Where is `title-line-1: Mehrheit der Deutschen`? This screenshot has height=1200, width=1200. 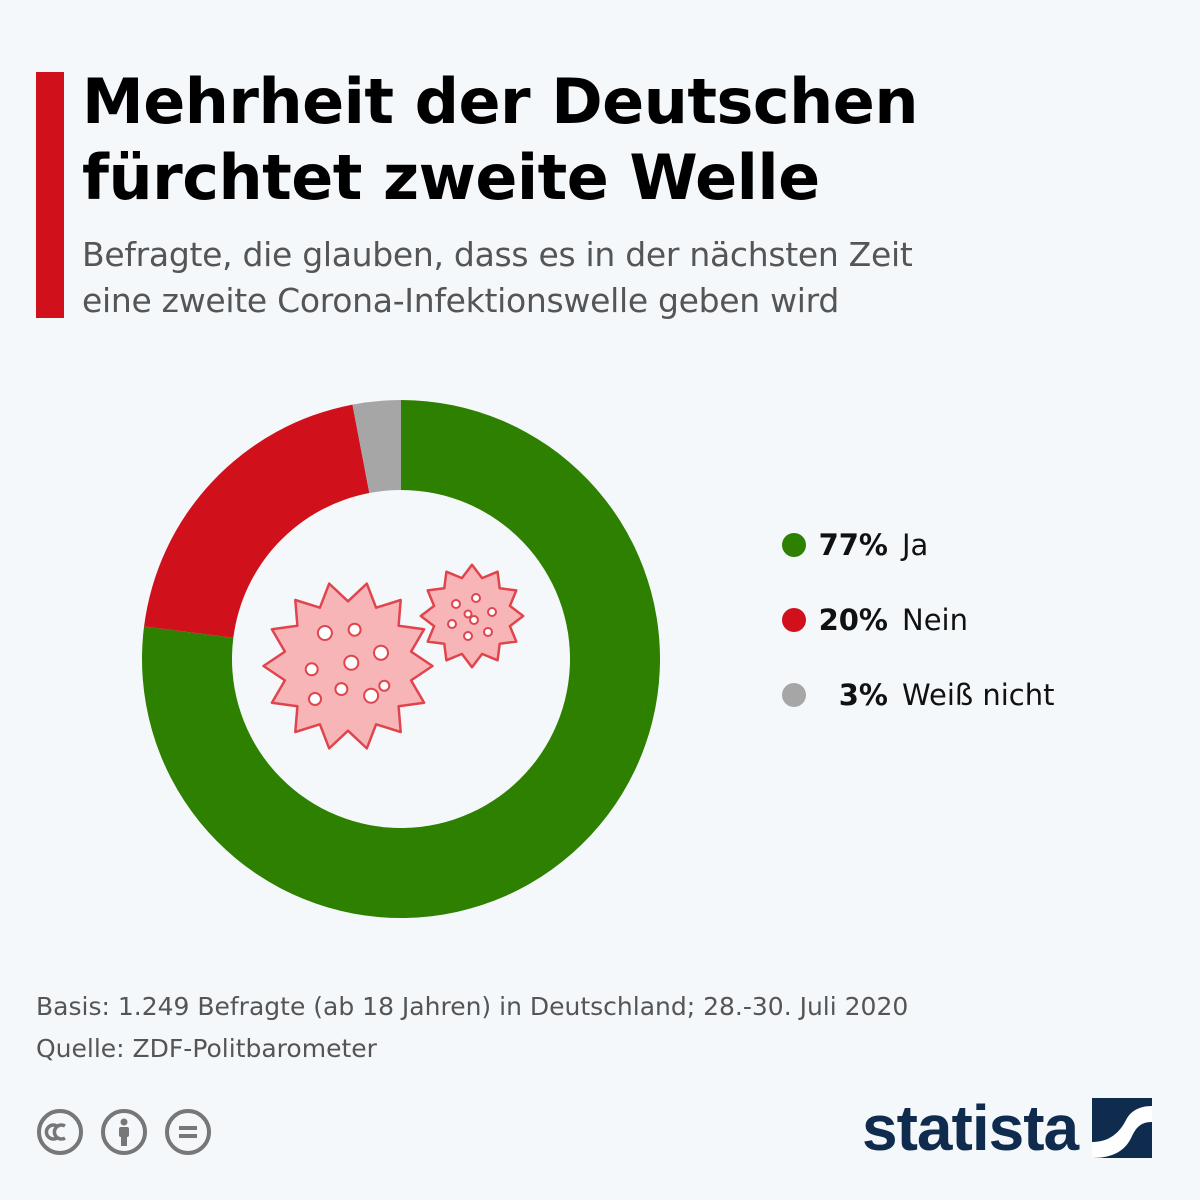 title-line-1: Mehrheit der Deutschen is located at coordinates (500, 101).